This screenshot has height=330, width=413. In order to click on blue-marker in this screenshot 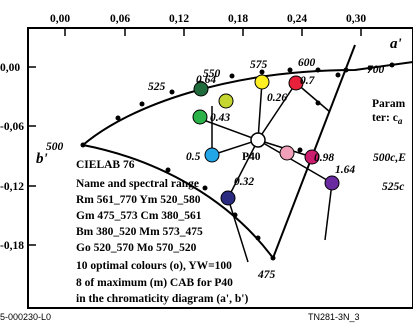, I will do `click(212, 155)`.